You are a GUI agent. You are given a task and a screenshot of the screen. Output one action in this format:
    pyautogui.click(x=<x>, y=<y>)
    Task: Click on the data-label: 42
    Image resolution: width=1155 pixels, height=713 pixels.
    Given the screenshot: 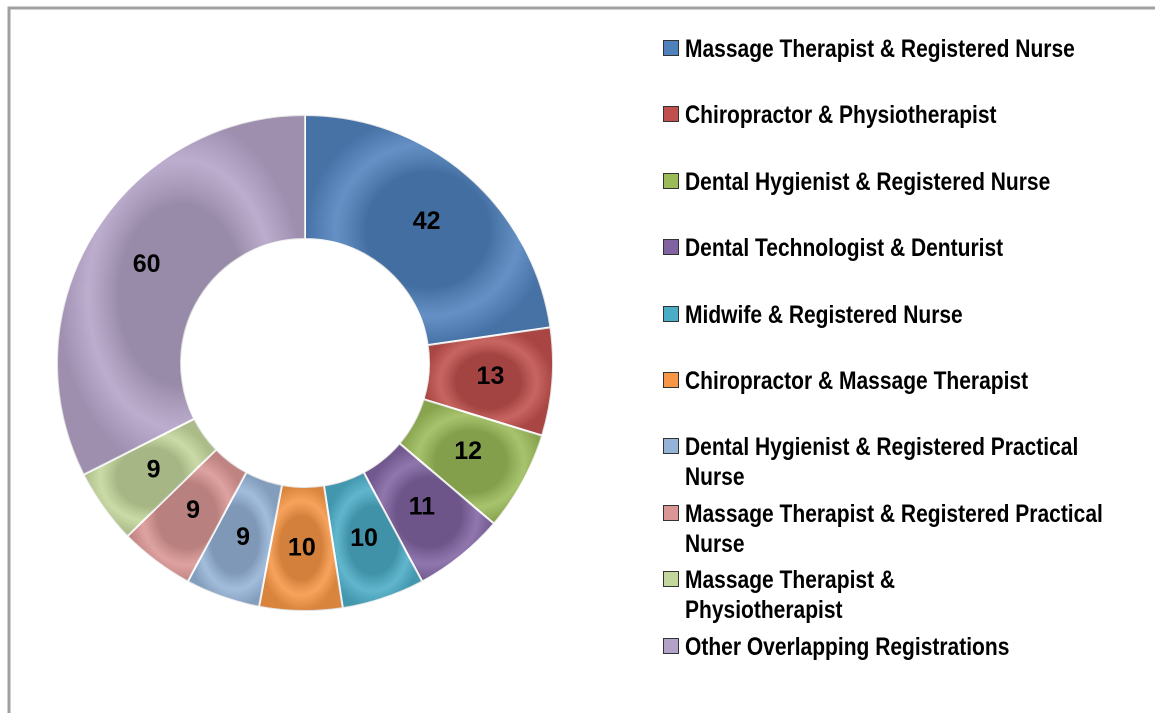 What is the action you would take?
    pyautogui.click(x=427, y=221)
    